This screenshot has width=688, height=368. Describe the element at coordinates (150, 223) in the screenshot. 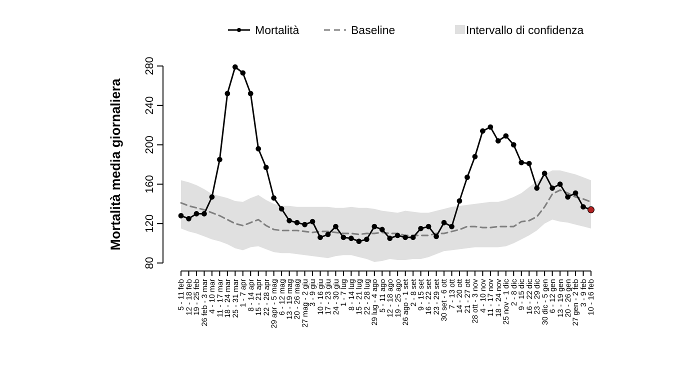

I see `y-tick-label: 120` at that location.